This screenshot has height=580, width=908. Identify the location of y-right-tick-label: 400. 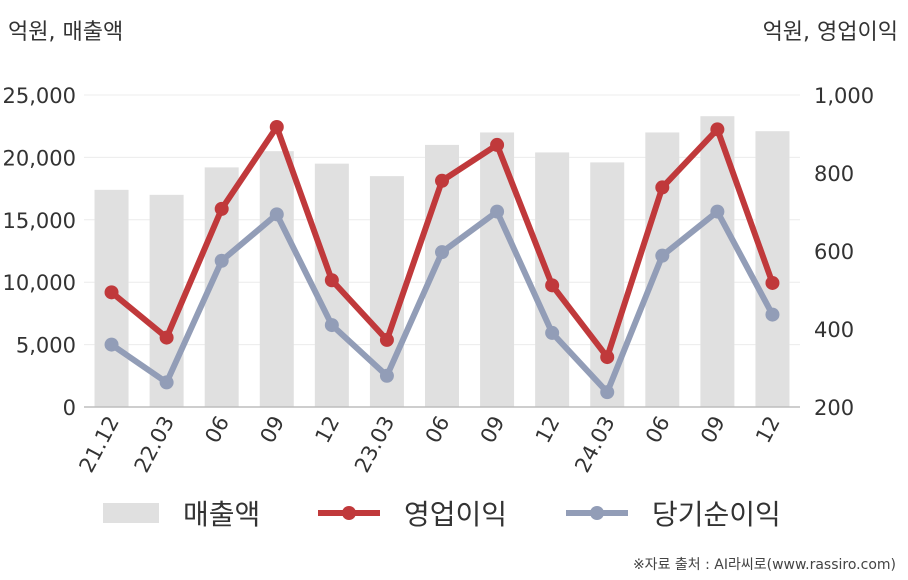
(834, 330).